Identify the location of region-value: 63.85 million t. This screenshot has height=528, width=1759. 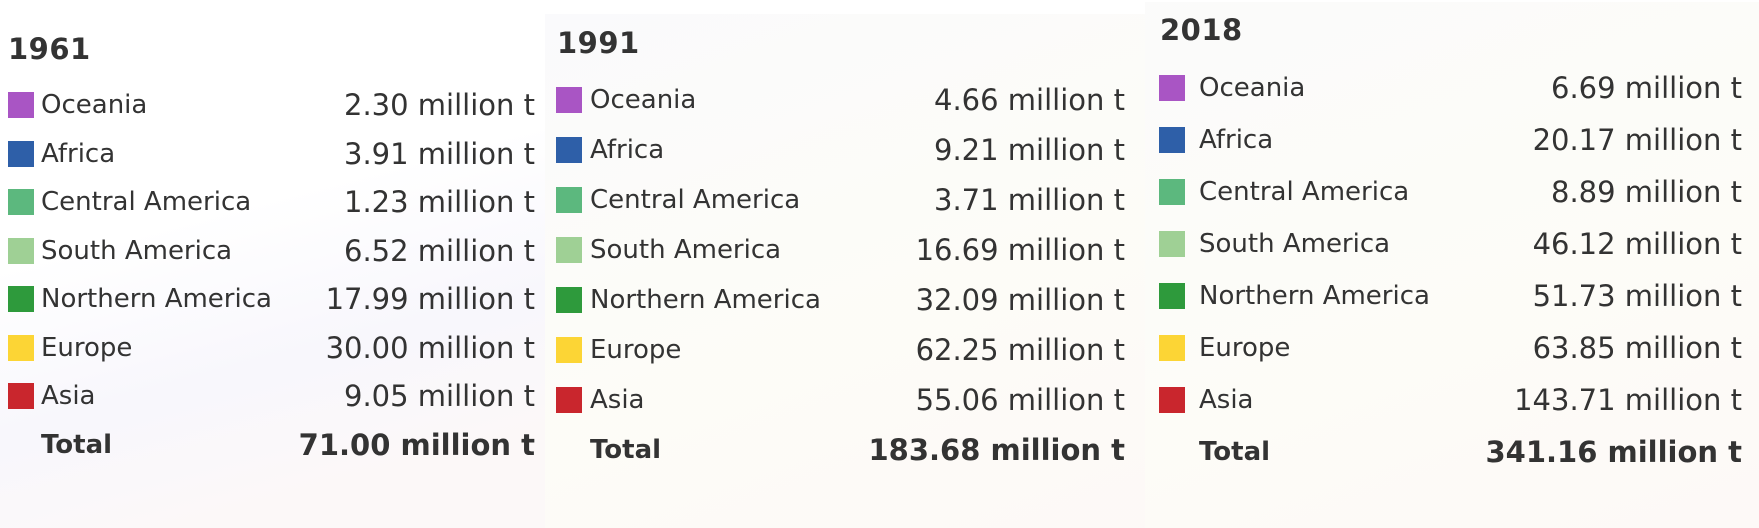
(1637, 348).